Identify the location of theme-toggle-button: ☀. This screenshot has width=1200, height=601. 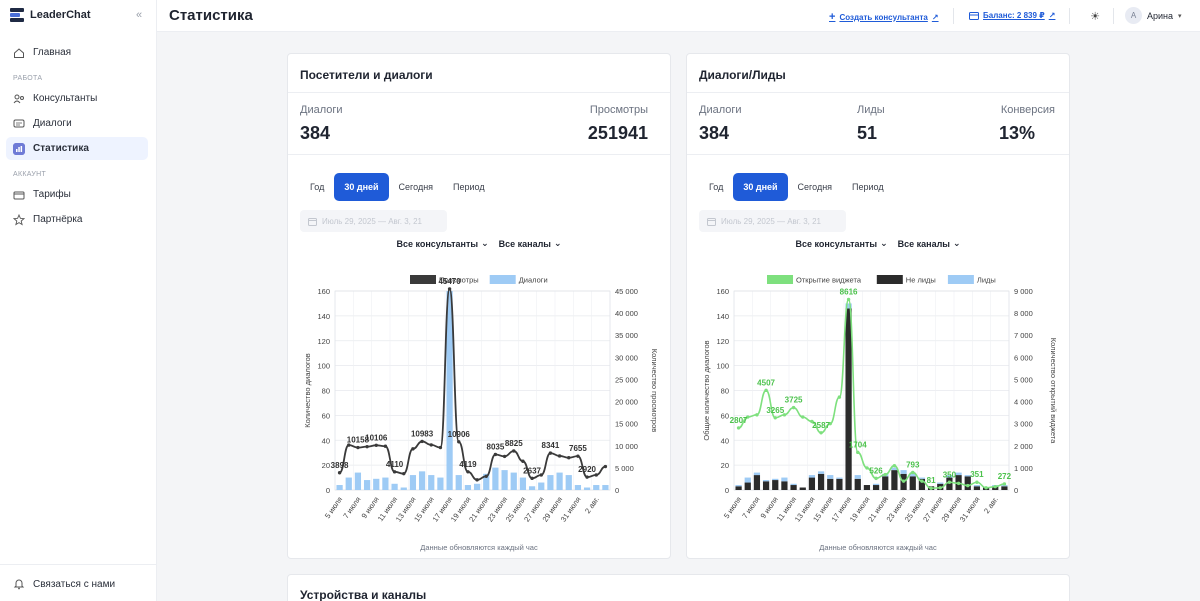
(1095, 16).